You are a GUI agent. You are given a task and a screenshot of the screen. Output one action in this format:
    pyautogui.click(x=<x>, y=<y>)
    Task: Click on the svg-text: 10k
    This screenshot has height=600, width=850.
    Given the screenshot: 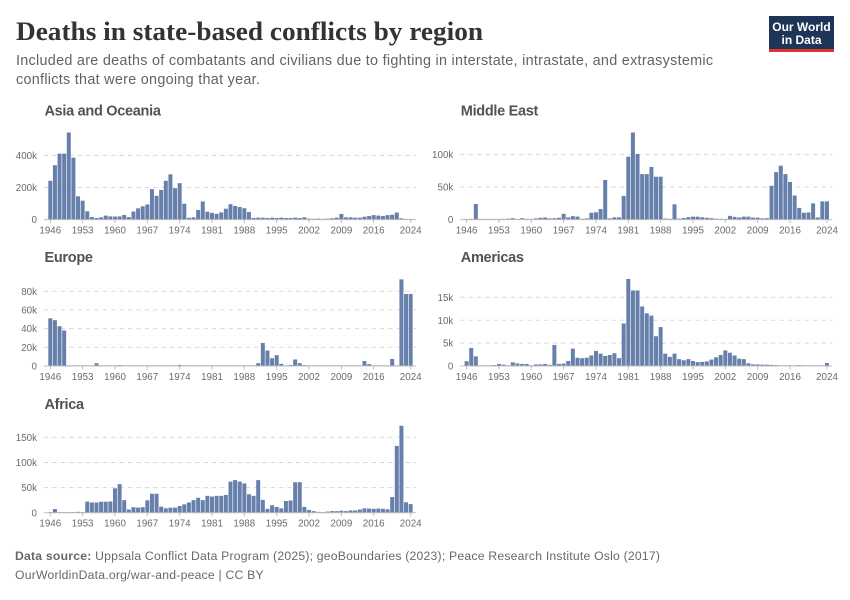 What is the action you would take?
    pyautogui.click(x=446, y=321)
    